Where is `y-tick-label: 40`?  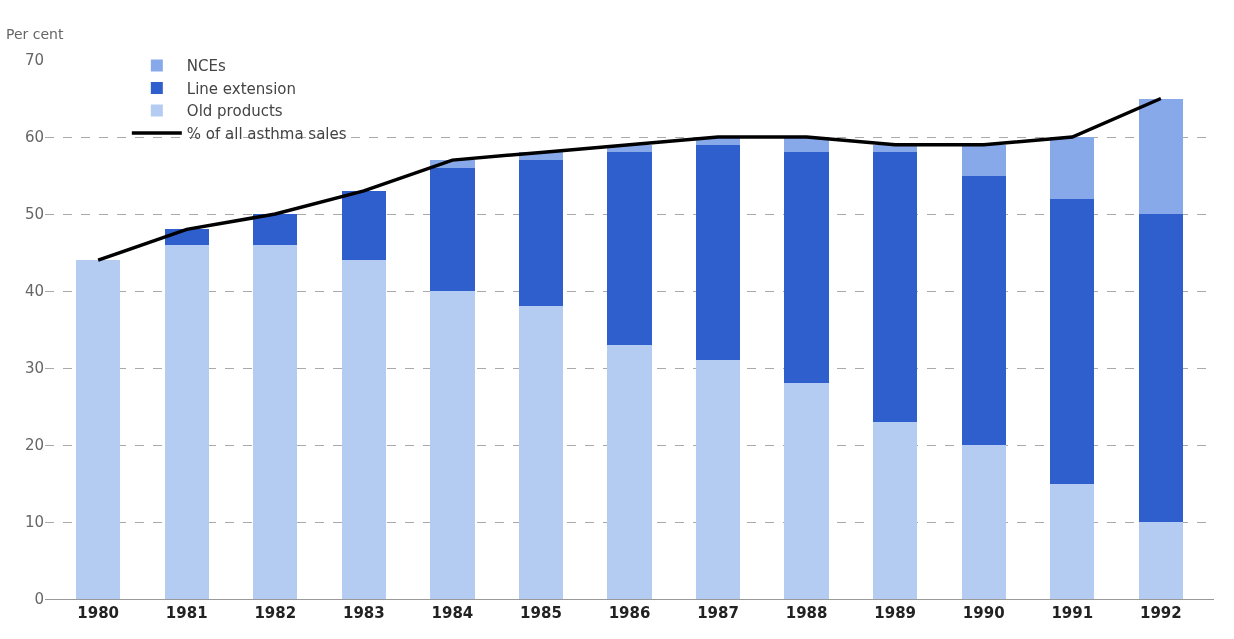 y-tick-label: 40 is located at coordinates (34, 291).